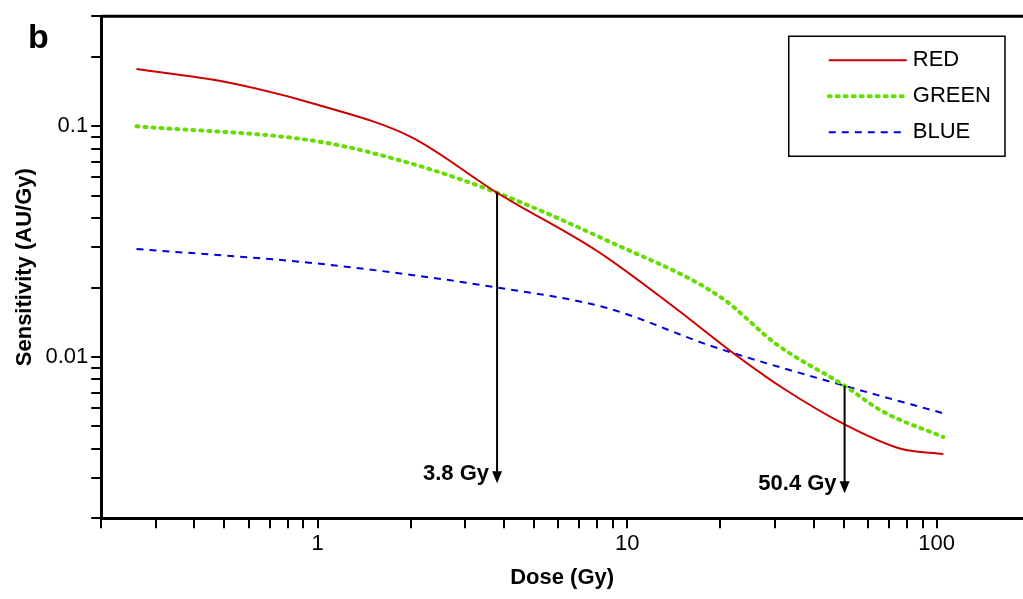  What do you see at coordinates (24, 267) in the screenshot?
I see `y-axis-title: Sensitivity (AU/Gy)` at bounding box center [24, 267].